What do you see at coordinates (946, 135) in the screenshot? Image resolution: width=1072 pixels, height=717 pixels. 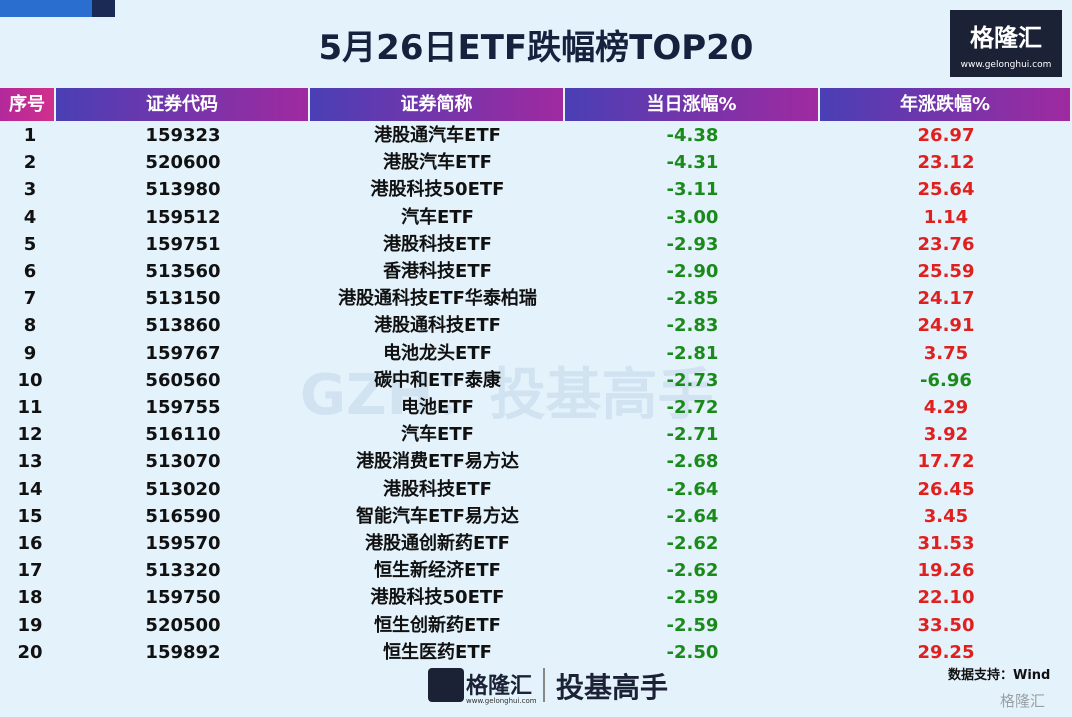 I see `yearly-change: 26.97` at bounding box center [946, 135].